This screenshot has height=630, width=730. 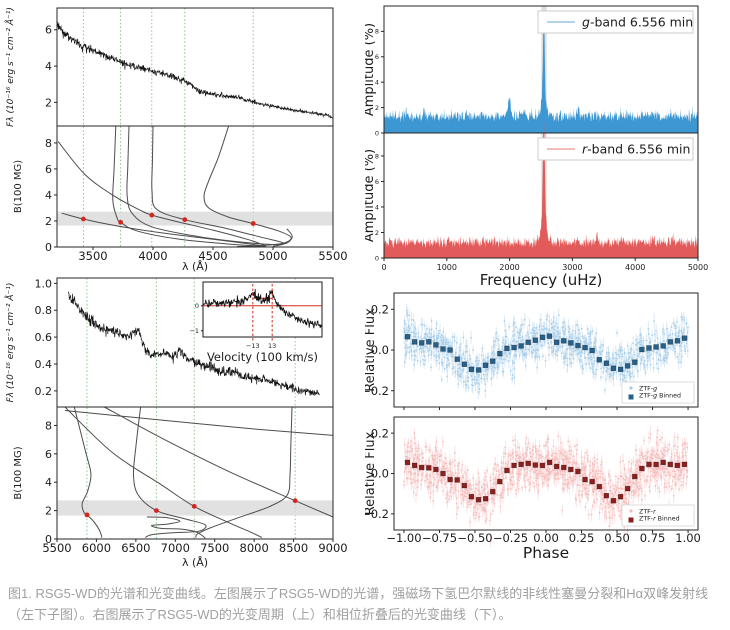 What do you see at coordinates (509, 267) in the screenshot?
I see `svg-text: 2000` at bounding box center [509, 267].